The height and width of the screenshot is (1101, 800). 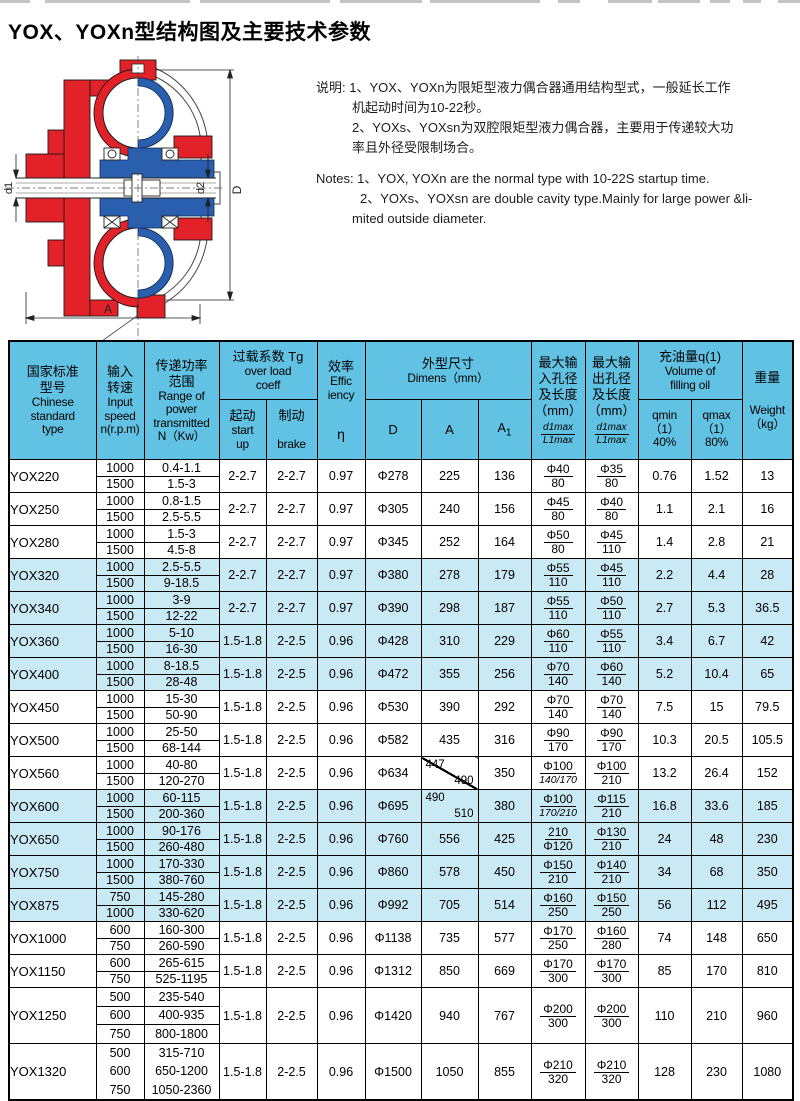 What do you see at coordinates (52, 773) in the screenshot?
I see `model-type-cell: YOX560` at bounding box center [52, 773].